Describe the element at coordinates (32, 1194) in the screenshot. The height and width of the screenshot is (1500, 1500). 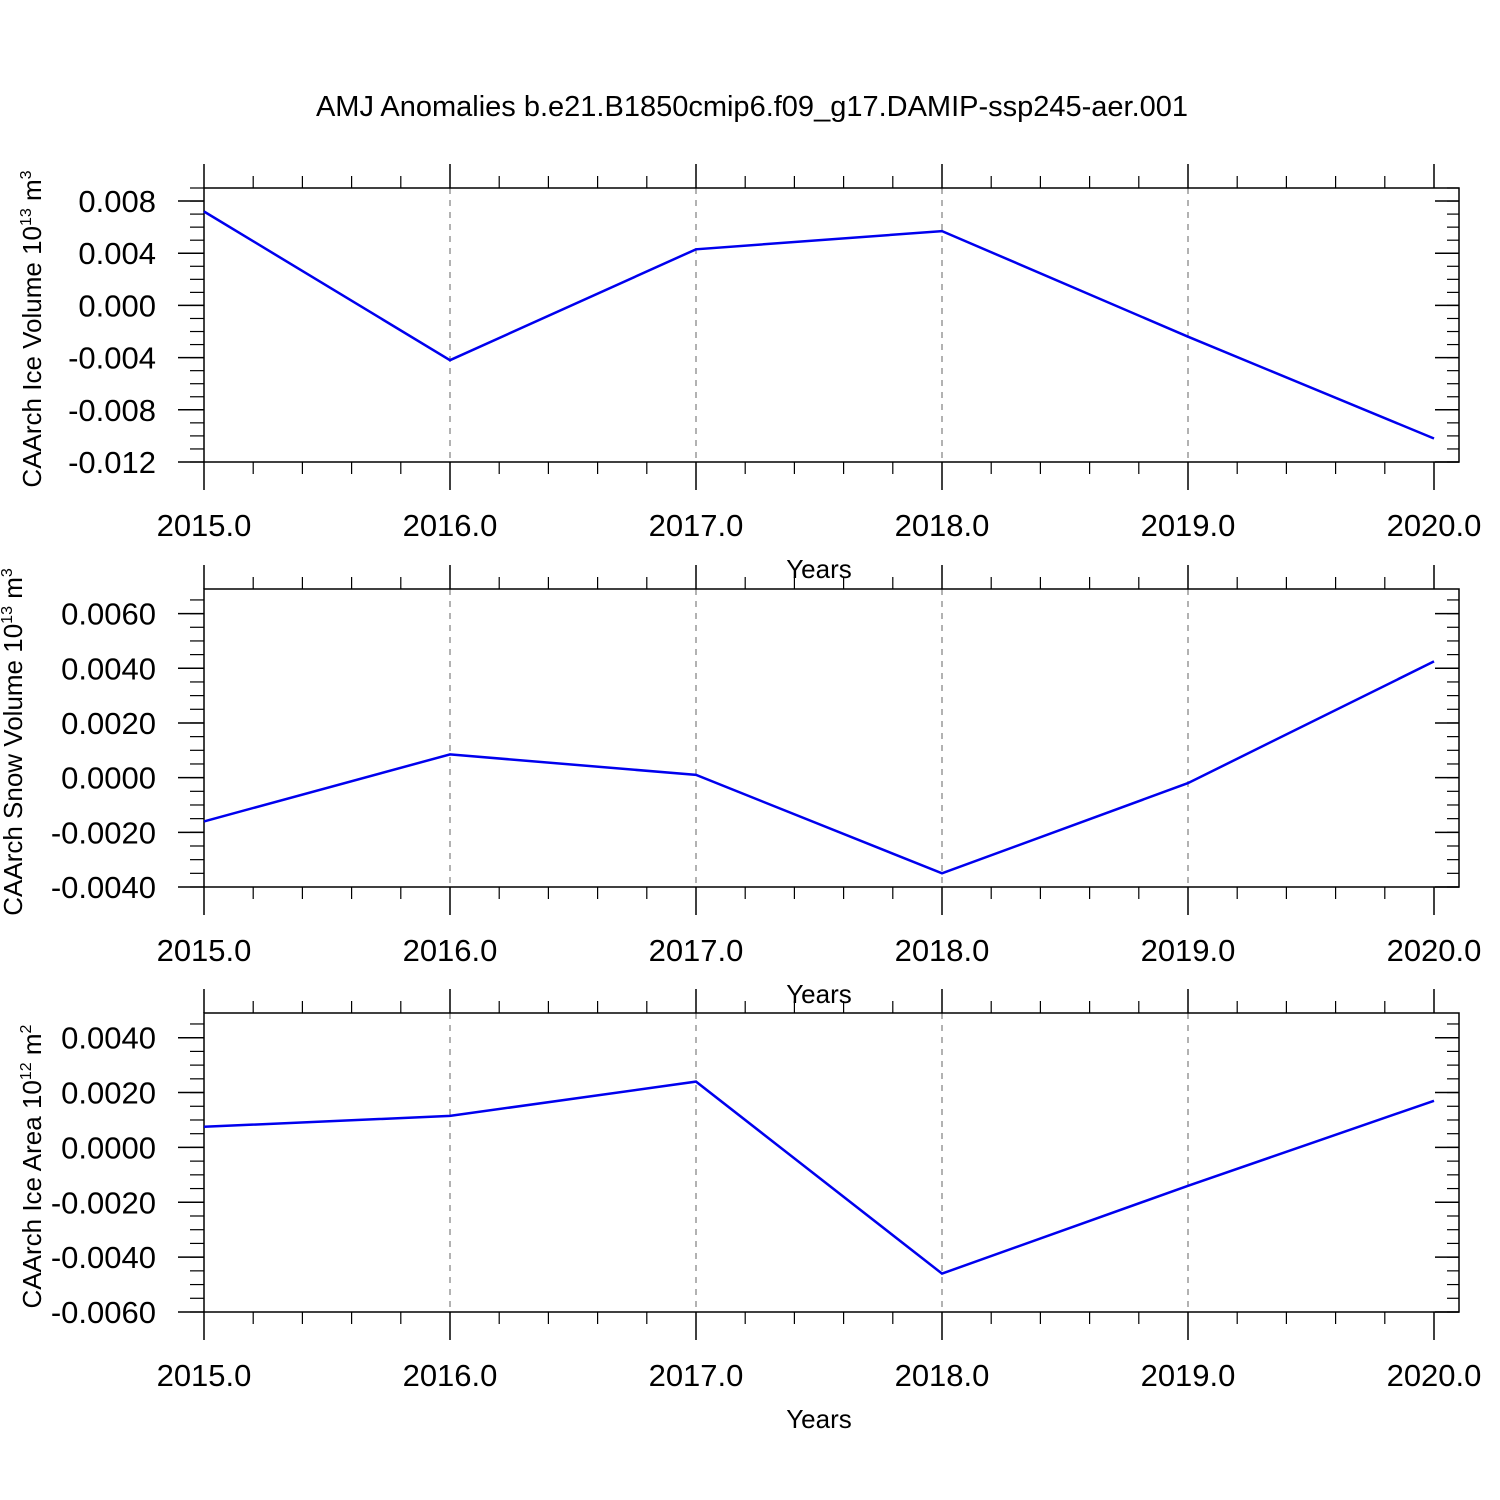
I see `y-label-text: CAArch Ice Area 10` at that location.